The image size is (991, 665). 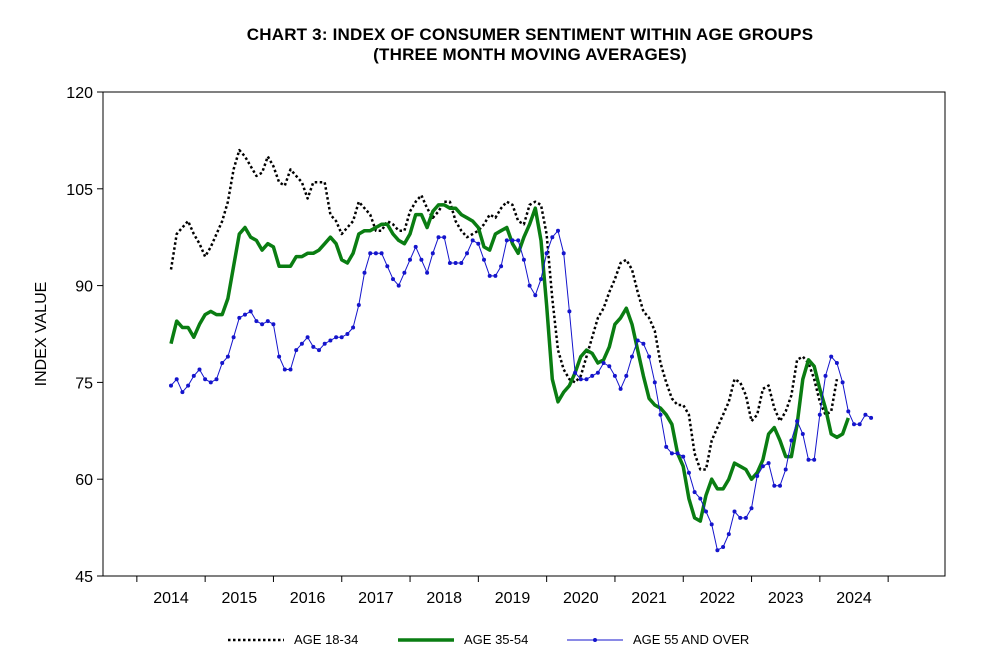 What do you see at coordinates (854, 598) in the screenshot?
I see `x-tick-label: 2024` at bounding box center [854, 598].